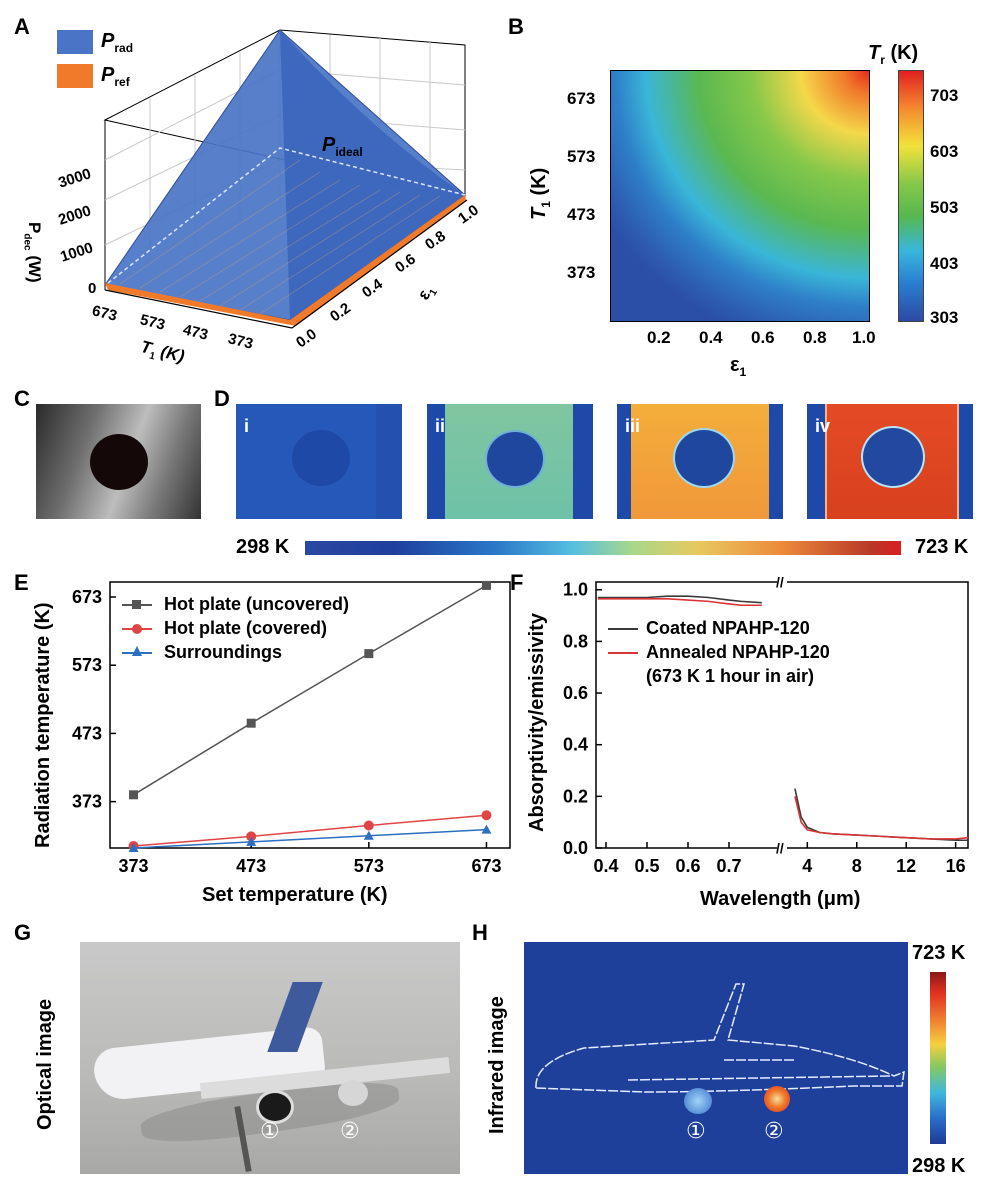 The height and width of the screenshot is (1185, 995). I want to click on b-x-tick-1.0: 1.0, so click(864, 337).